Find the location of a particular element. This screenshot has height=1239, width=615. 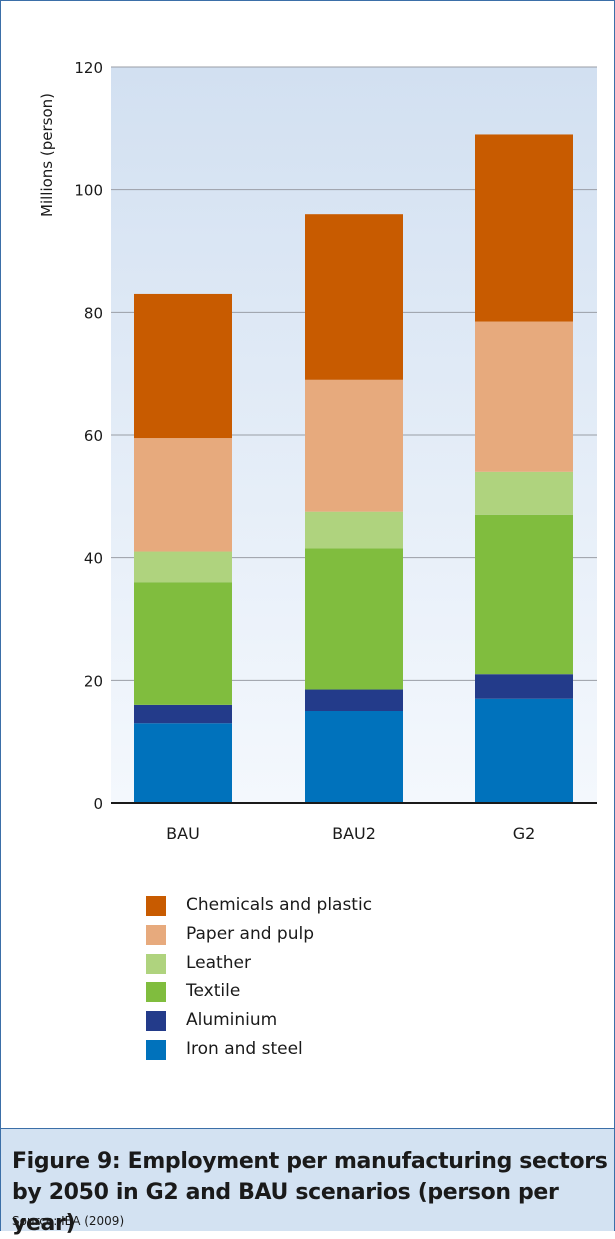

legend-label: Leather is located at coordinates (218, 962).